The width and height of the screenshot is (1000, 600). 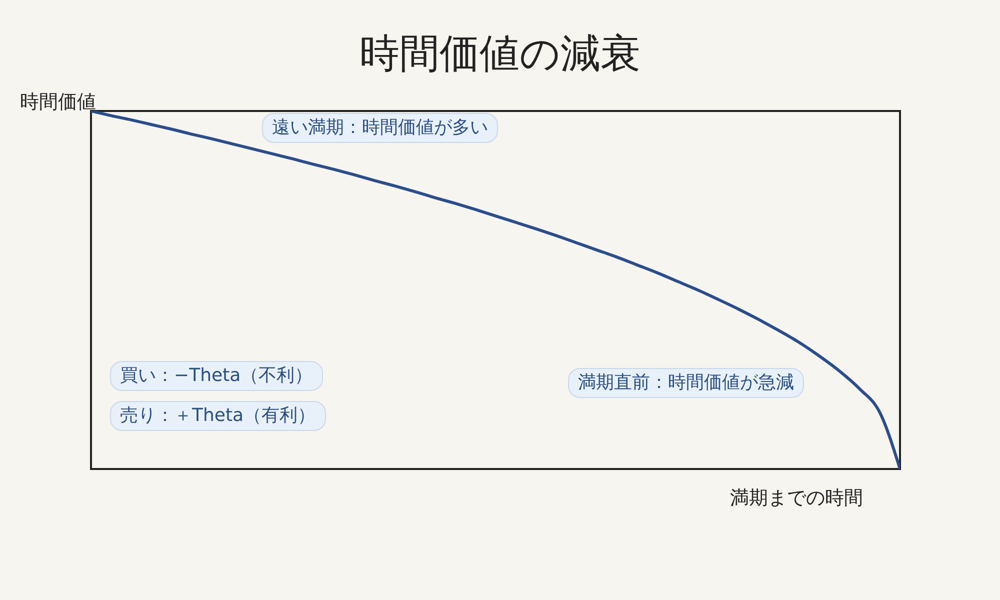 I want to click on annotation: 売り：＋Theta（有利）, so click(x=218, y=416).